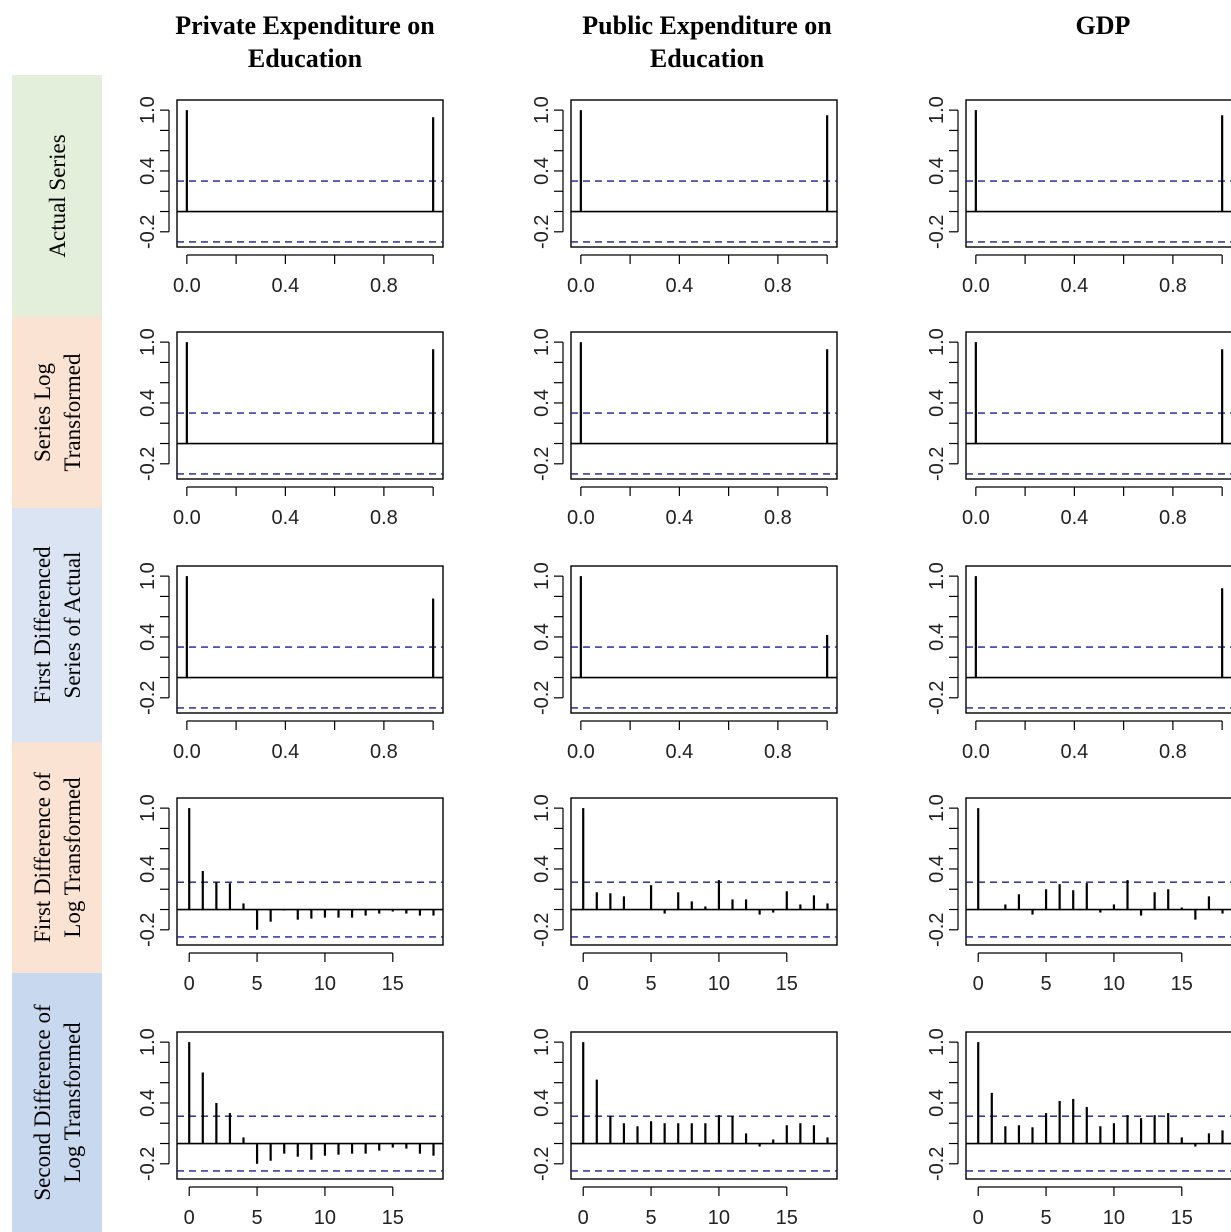  I want to click on acf-panel-r1-c0: -0.2 0.4 1.0 0.0 0.4 0.8, so click(290, 428).